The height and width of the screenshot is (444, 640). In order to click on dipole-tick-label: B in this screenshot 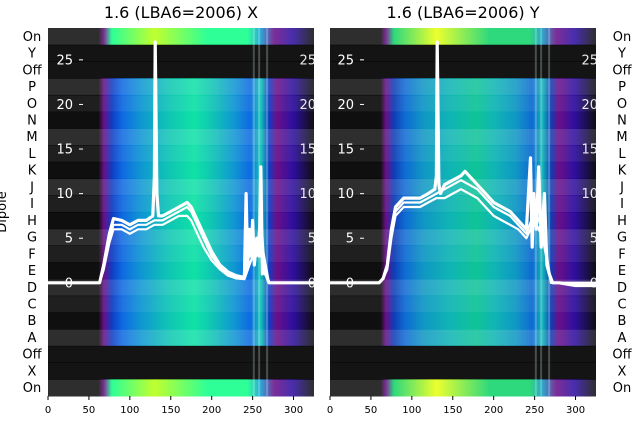, I will do `click(622, 321)`.